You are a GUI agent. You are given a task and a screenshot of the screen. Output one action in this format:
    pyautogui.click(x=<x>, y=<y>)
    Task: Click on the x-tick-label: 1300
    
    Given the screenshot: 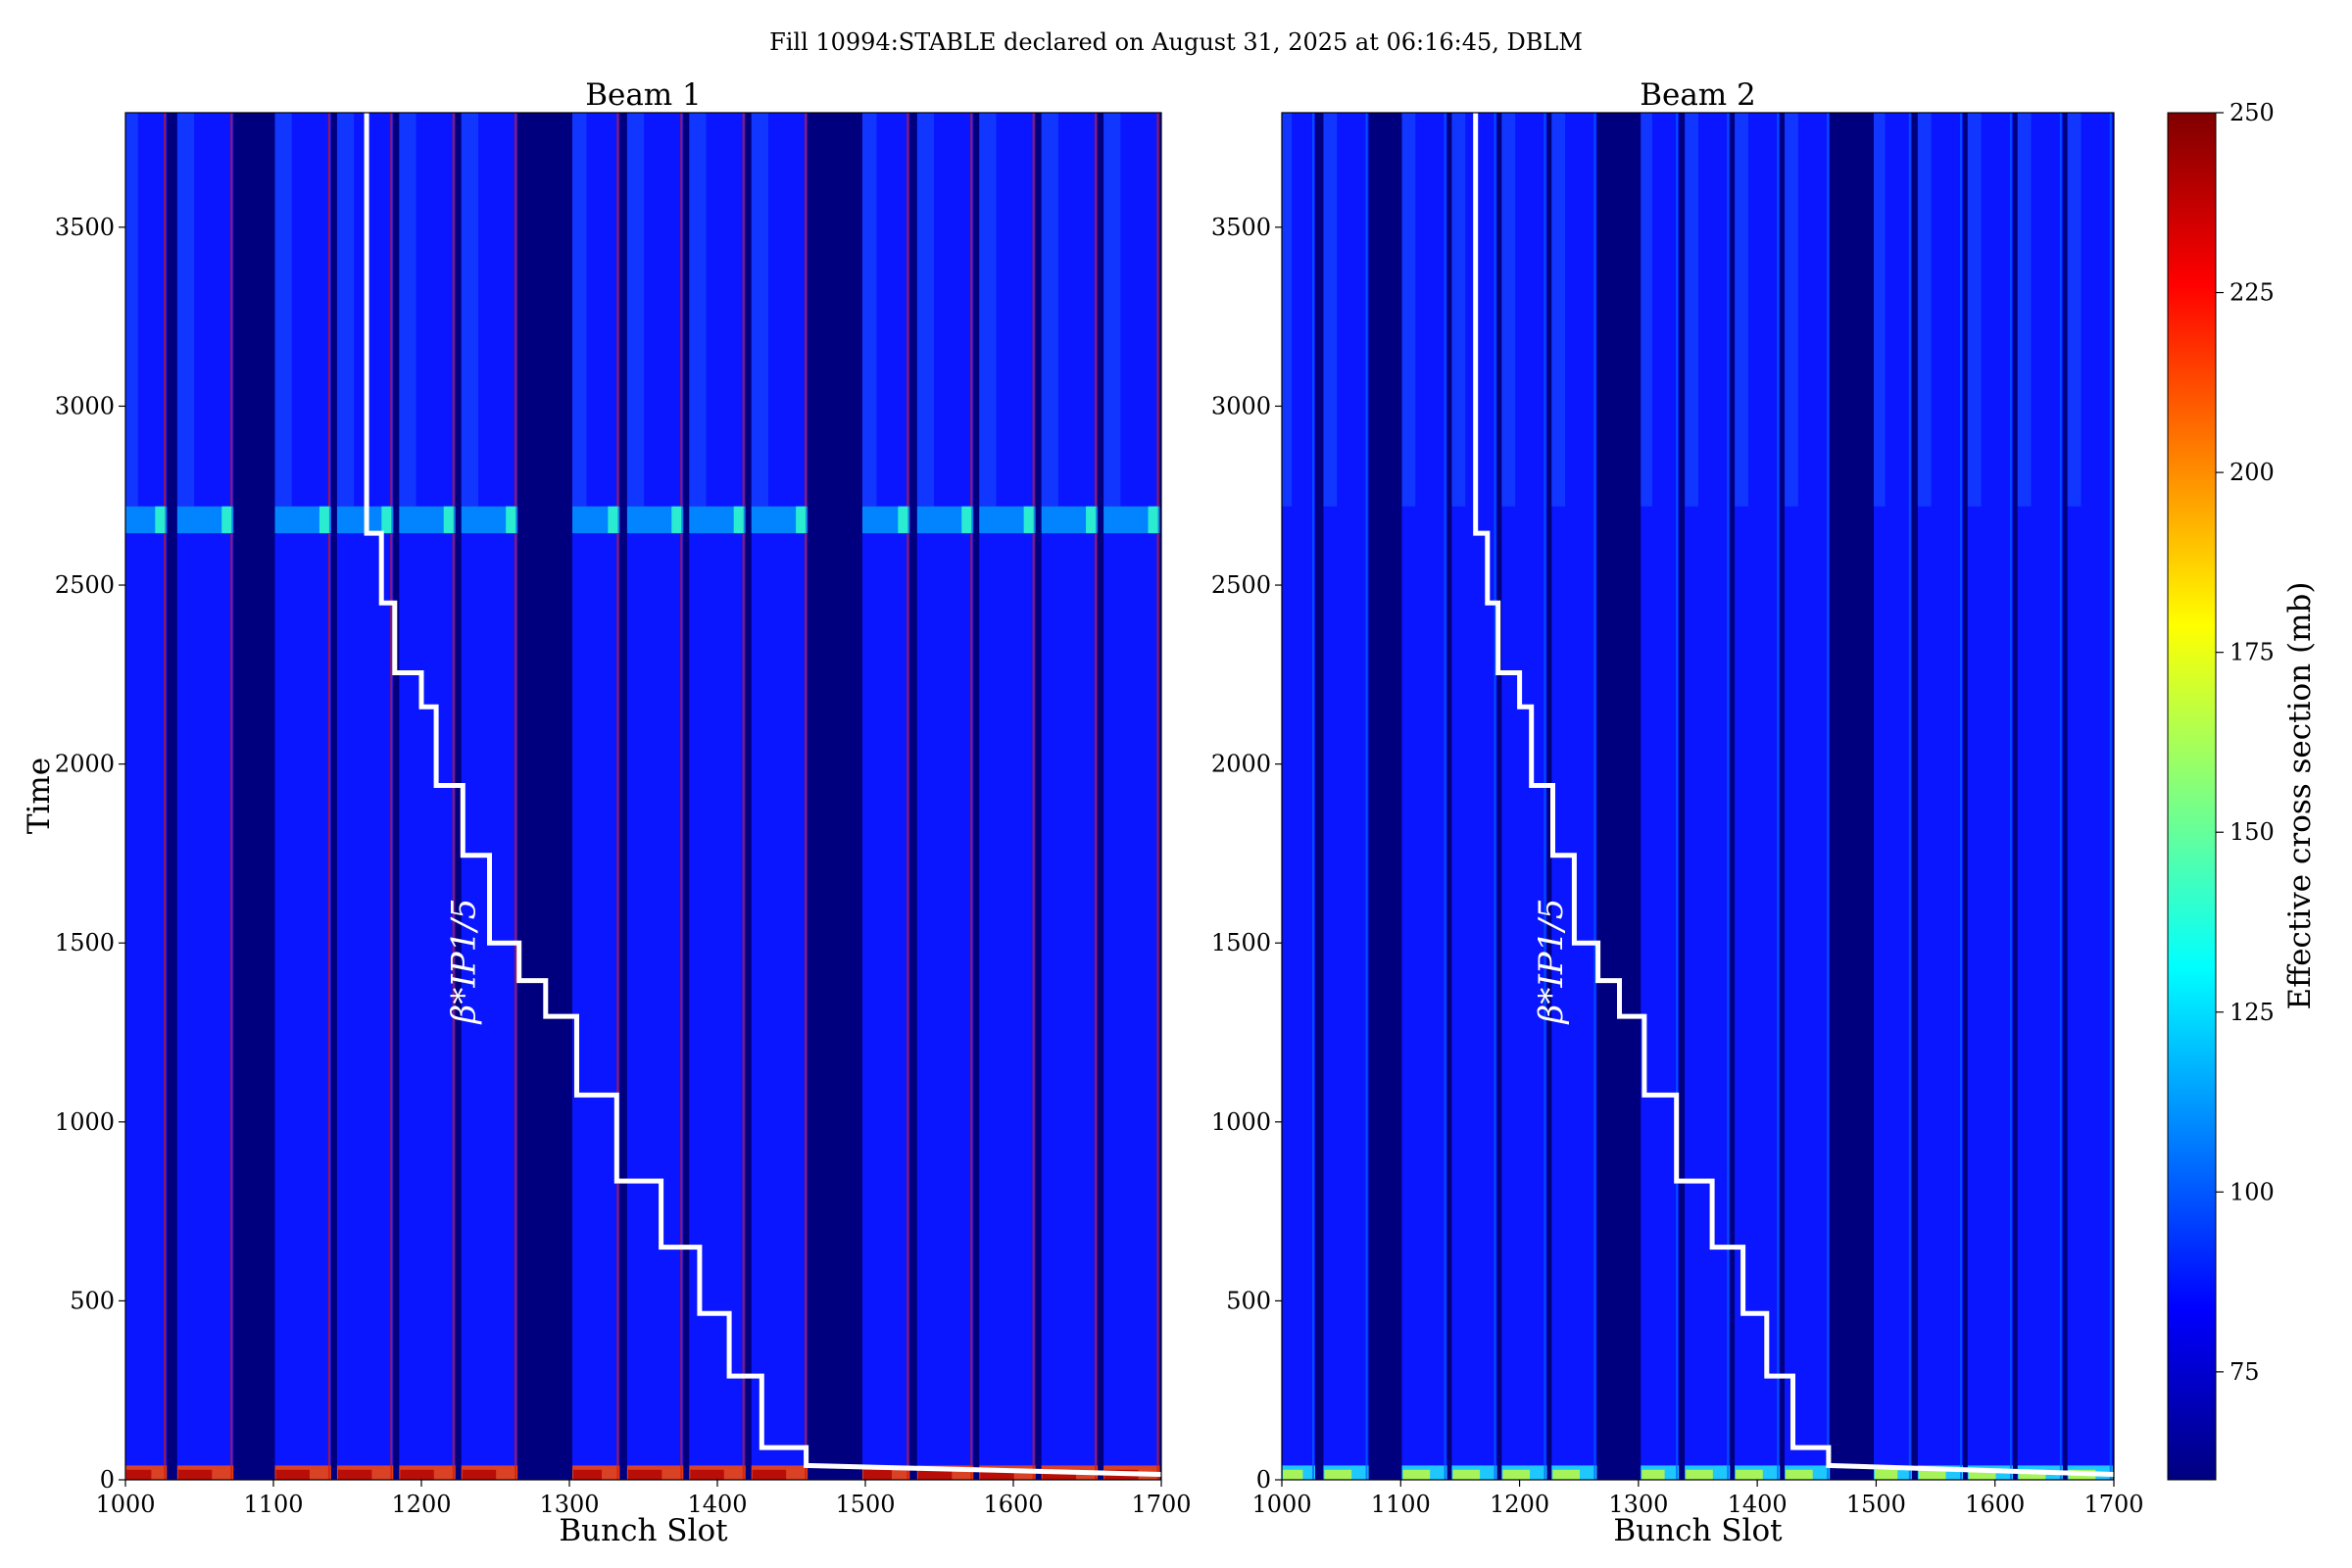 What is the action you would take?
    pyautogui.click(x=569, y=1504)
    